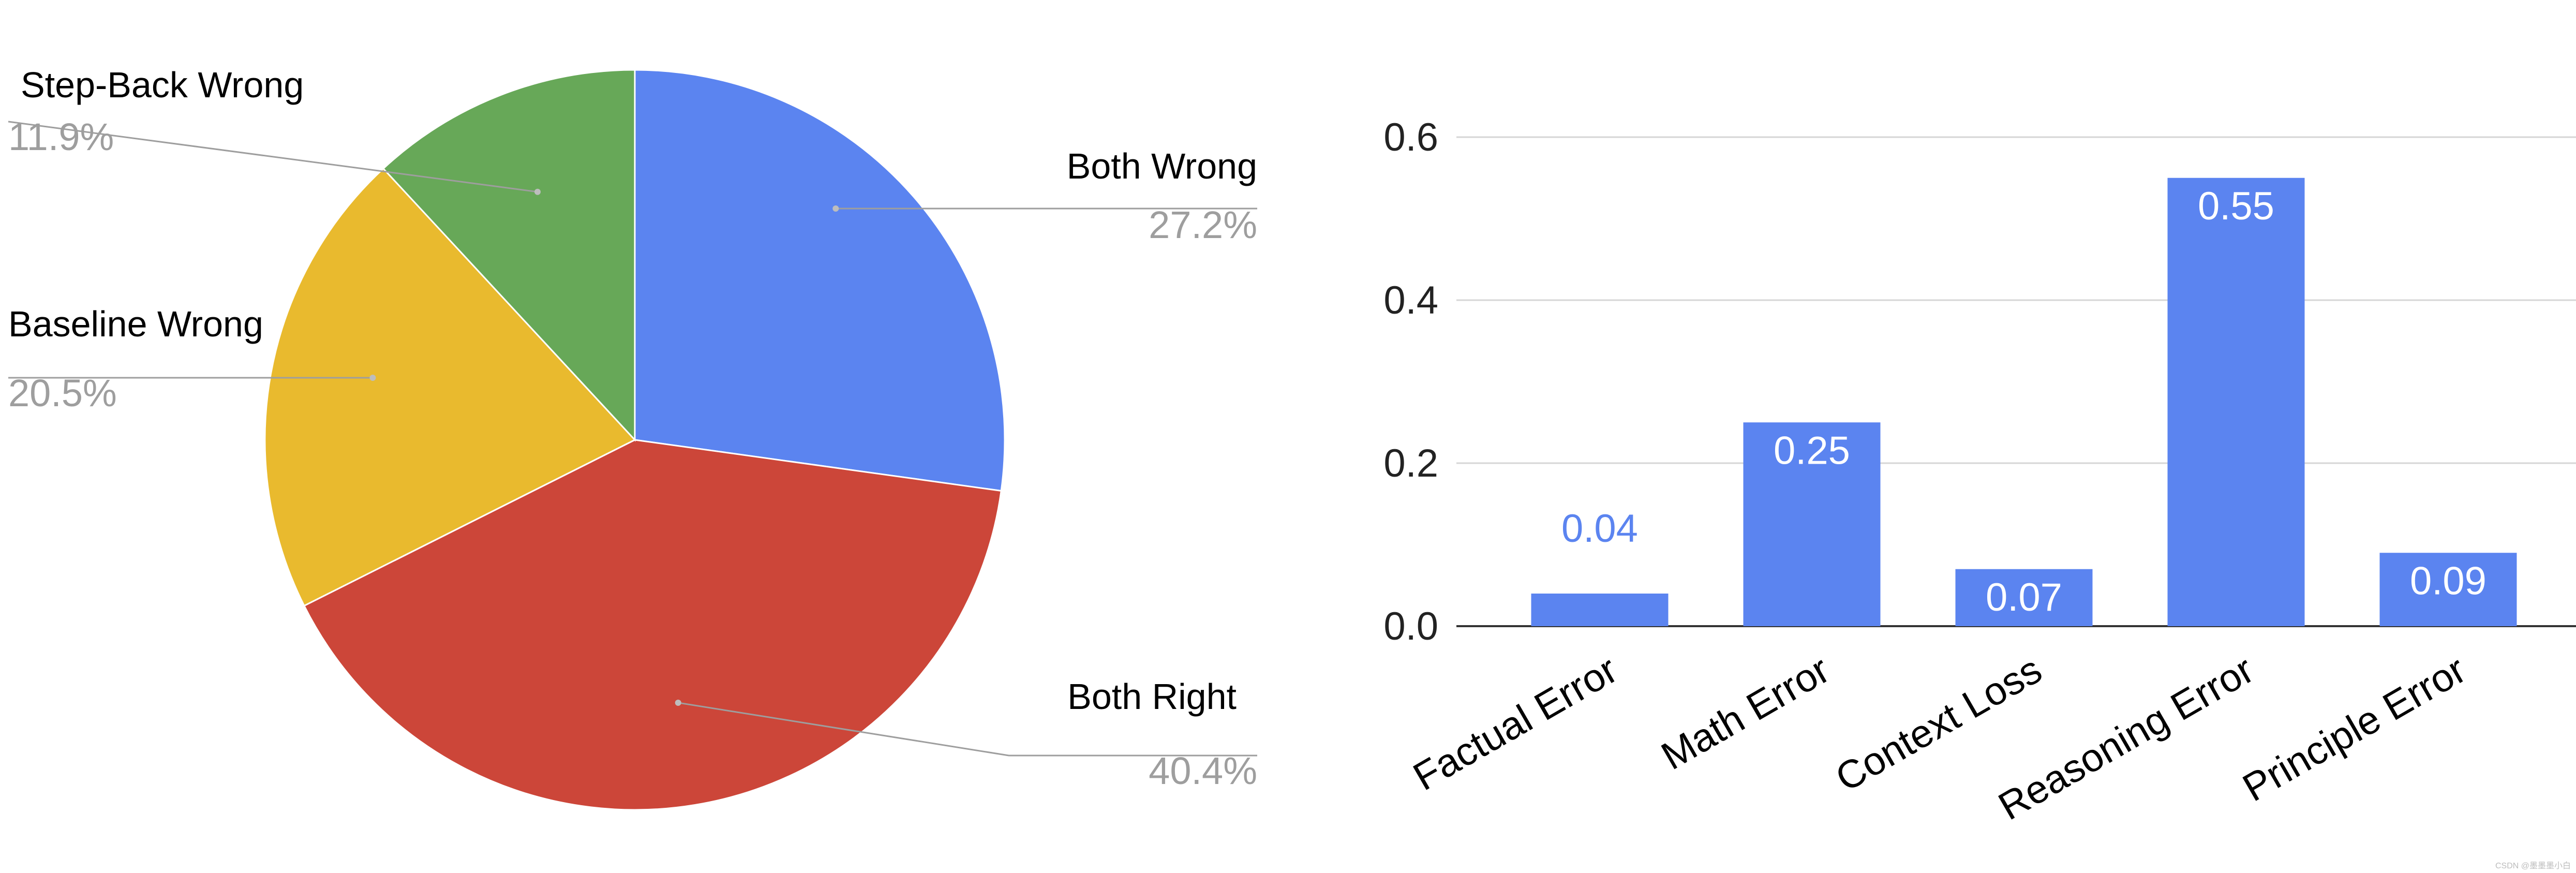 The height and width of the screenshot is (873, 2576). Describe the element at coordinates (1812, 524) in the screenshot. I see `bar-math-error` at that location.